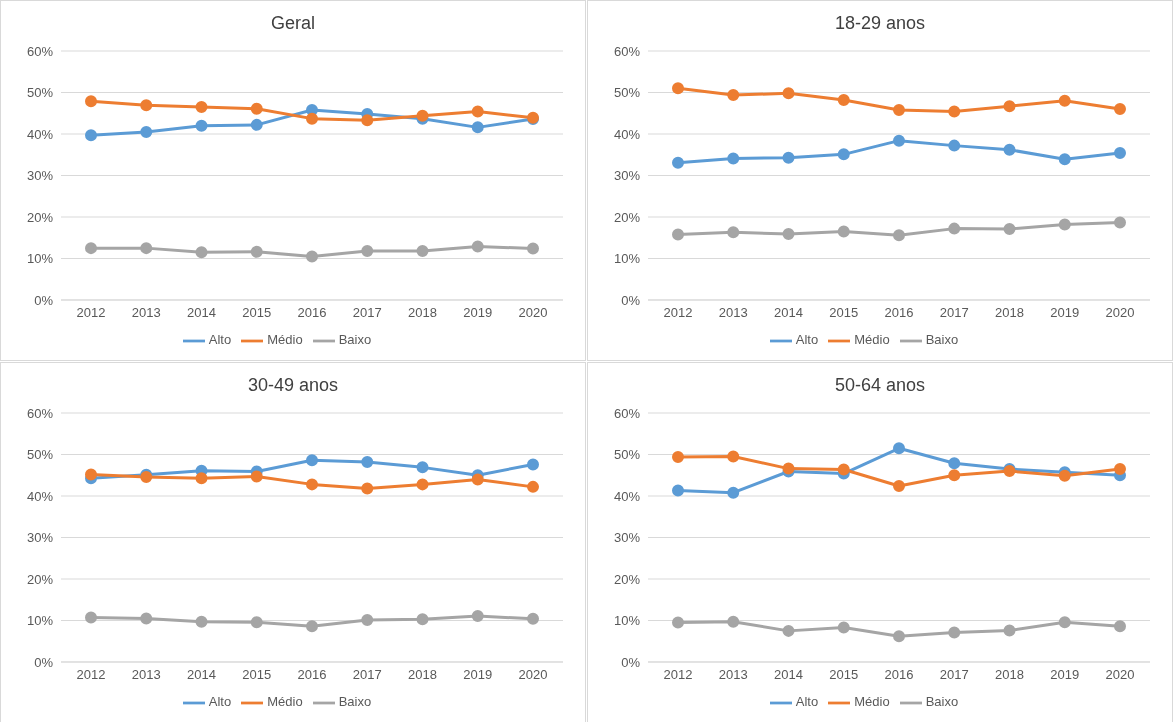 This screenshot has width=1173, height=722. What do you see at coordinates (880, 24) in the screenshot?
I see `chart-title: 18-29 anos` at bounding box center [880, 24].